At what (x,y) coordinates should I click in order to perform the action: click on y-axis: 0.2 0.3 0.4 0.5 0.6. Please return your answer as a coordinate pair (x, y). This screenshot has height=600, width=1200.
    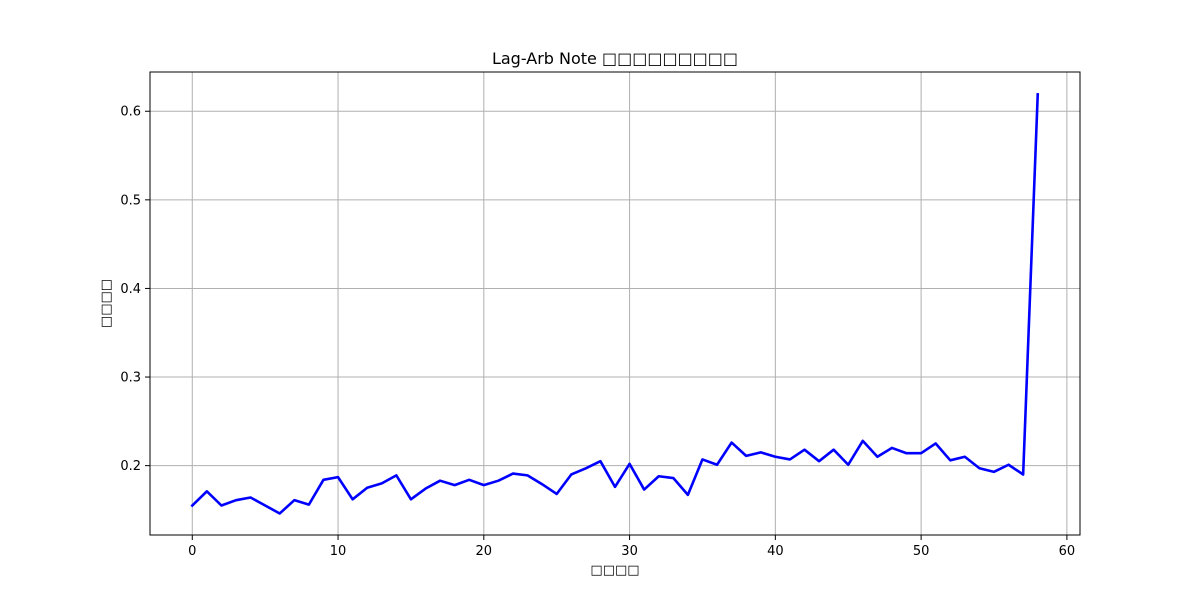
    Looking at the image, I should click on (135, 289).